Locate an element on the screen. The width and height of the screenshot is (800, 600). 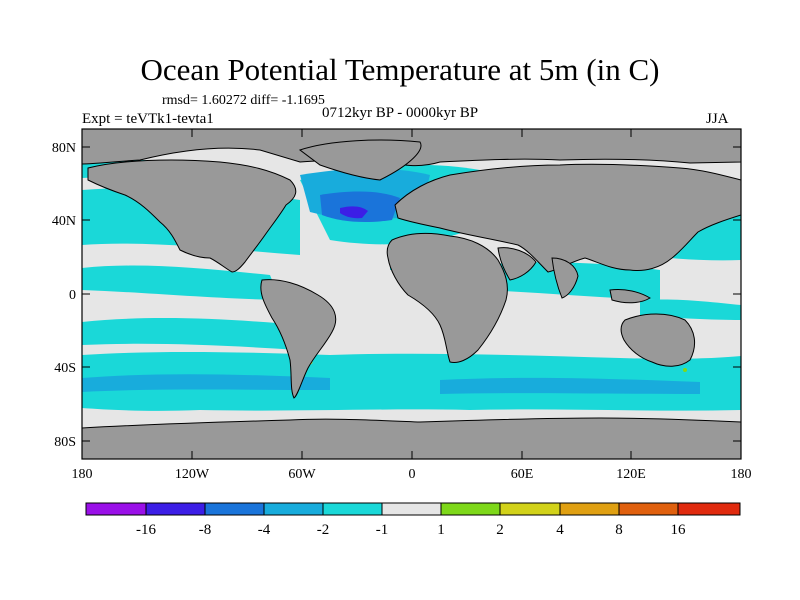
arabia is located at coordinates (517, 264).